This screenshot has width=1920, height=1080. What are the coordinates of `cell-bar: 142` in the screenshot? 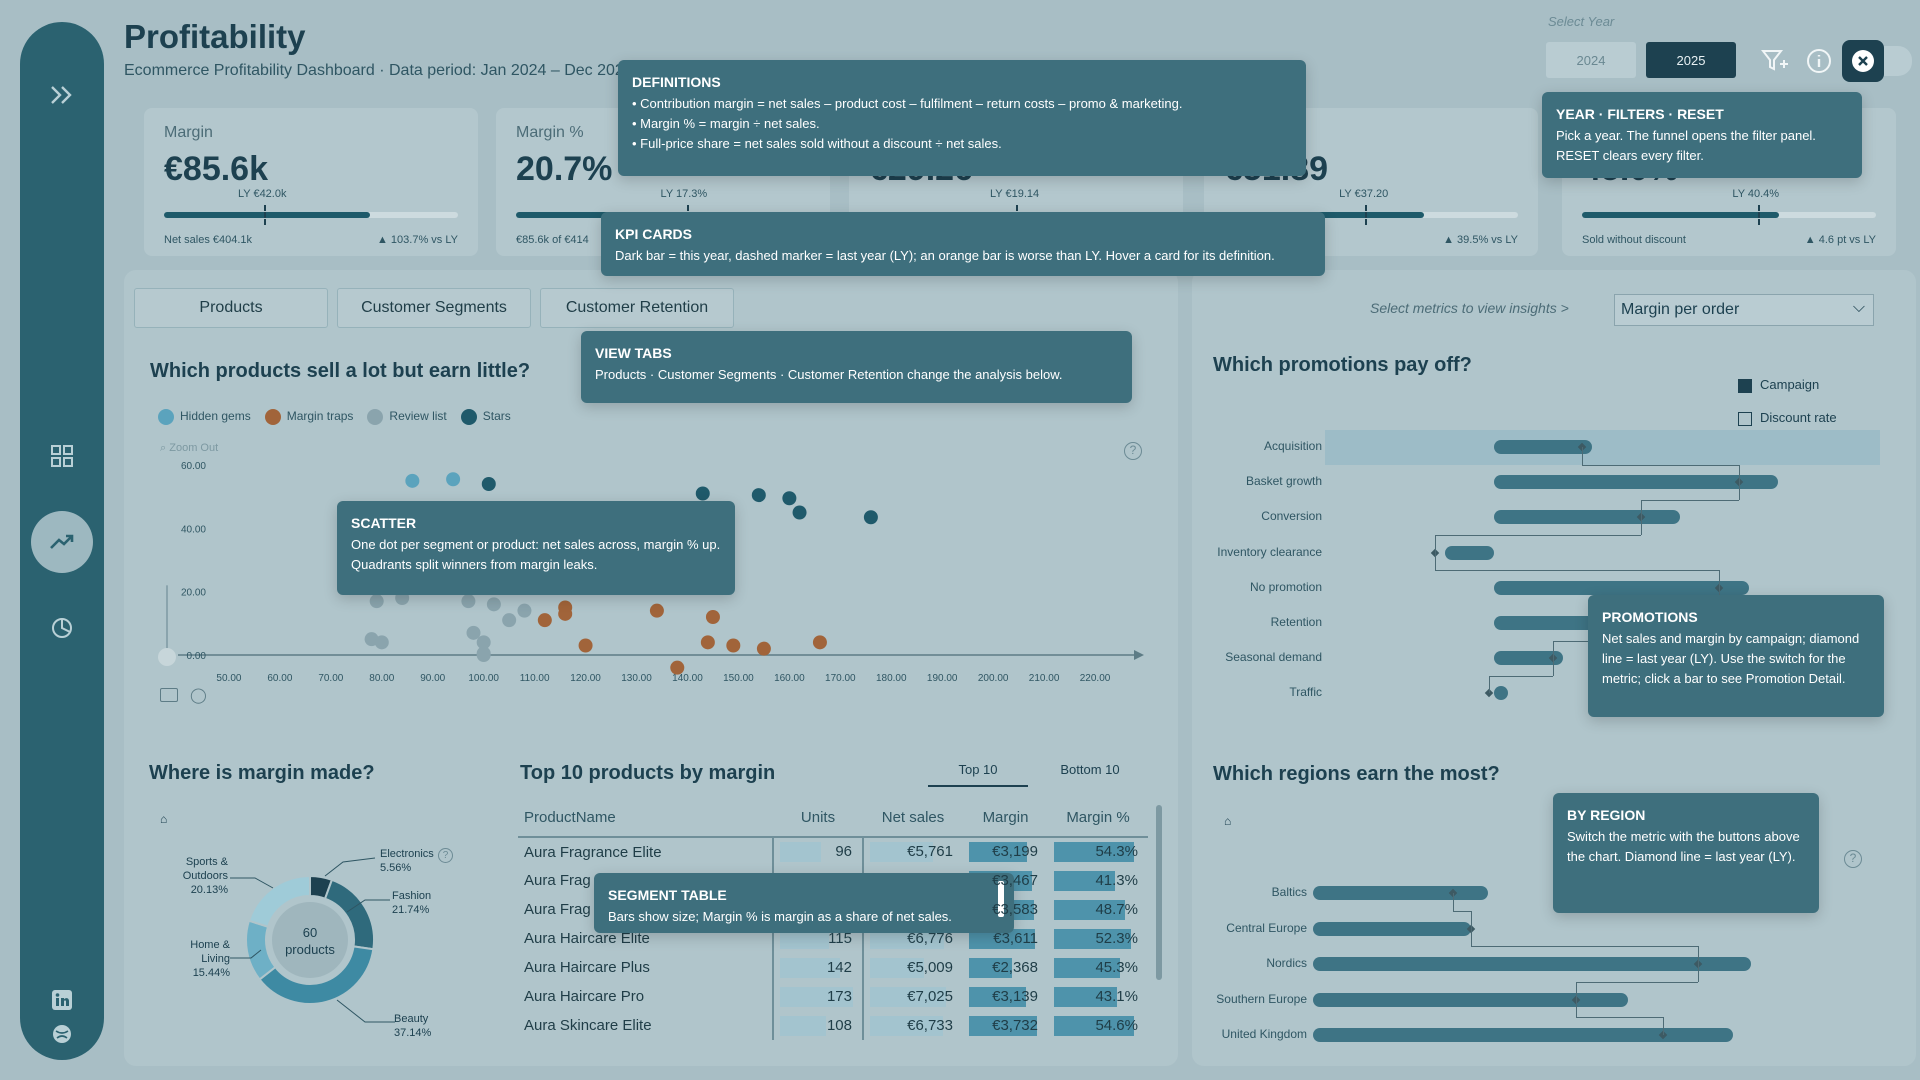 It's located at (818, 967).